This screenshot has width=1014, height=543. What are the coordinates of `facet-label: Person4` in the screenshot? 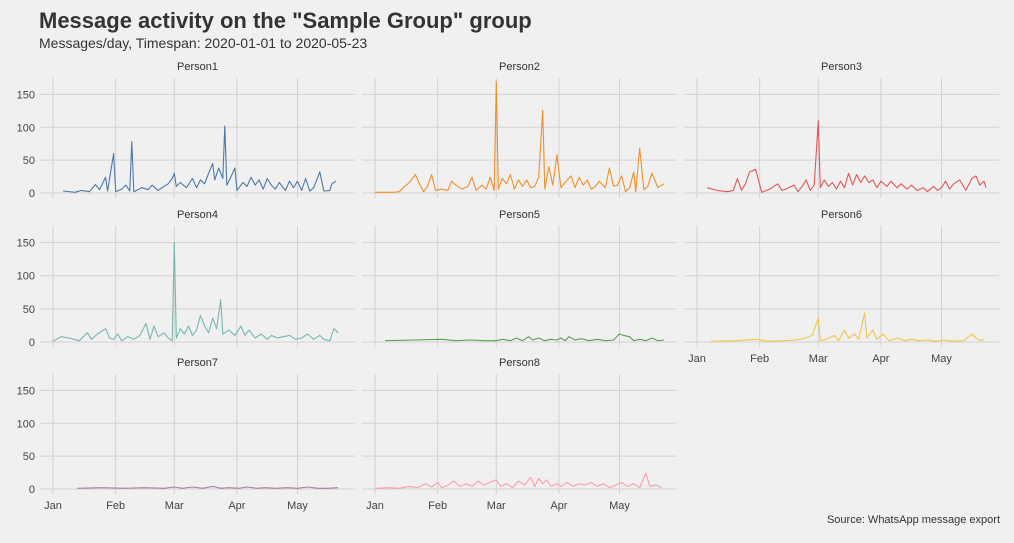 It's located at (197, 215).